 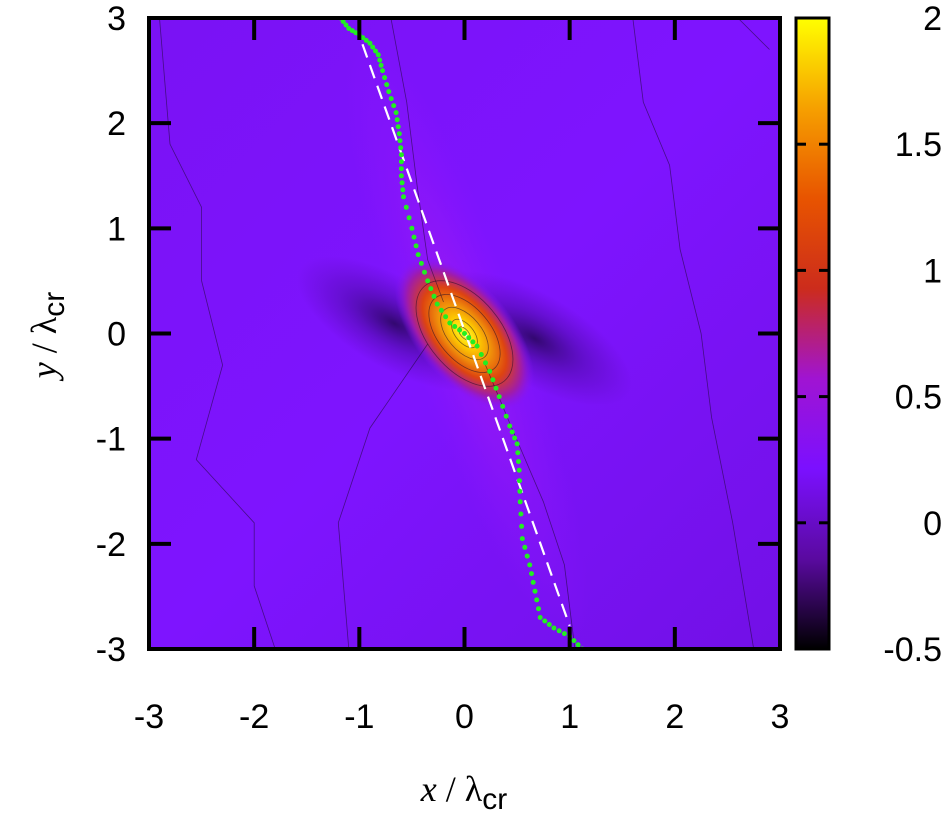 What do you see at coordinates (428, 789) in the screenshot?
I see `x-axis-label-var: x` at bounding box center [428, 789].